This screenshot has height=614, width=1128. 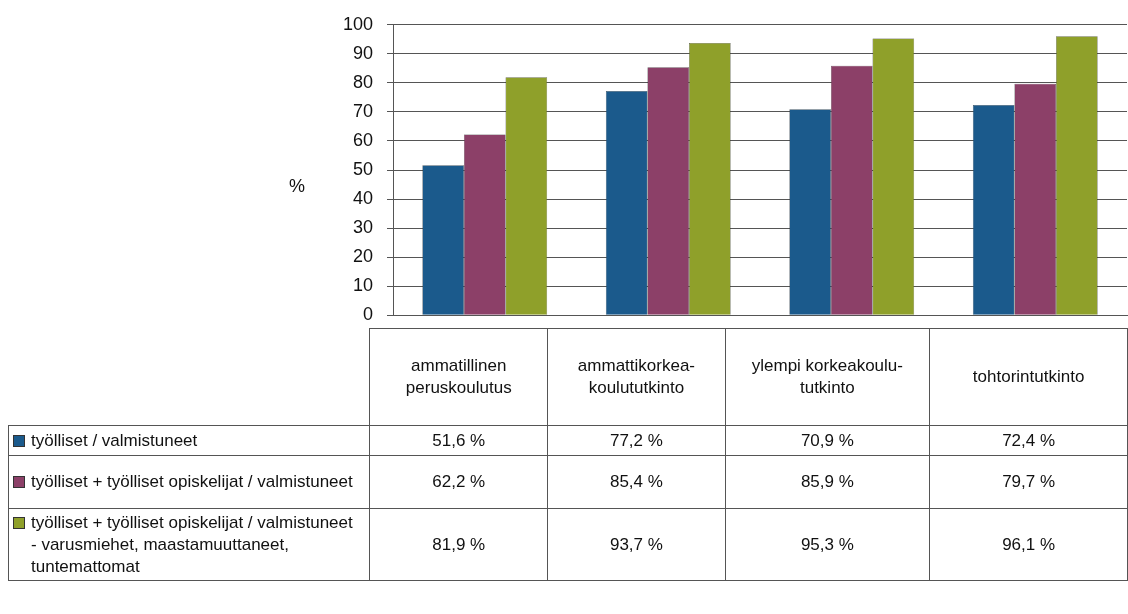 What do you see at coordinates (192, 482) in the screenshot?
I see `legend-label: työlliset + työlliset opiskelijat / valmistuneet` at bounding box center [192, 482].